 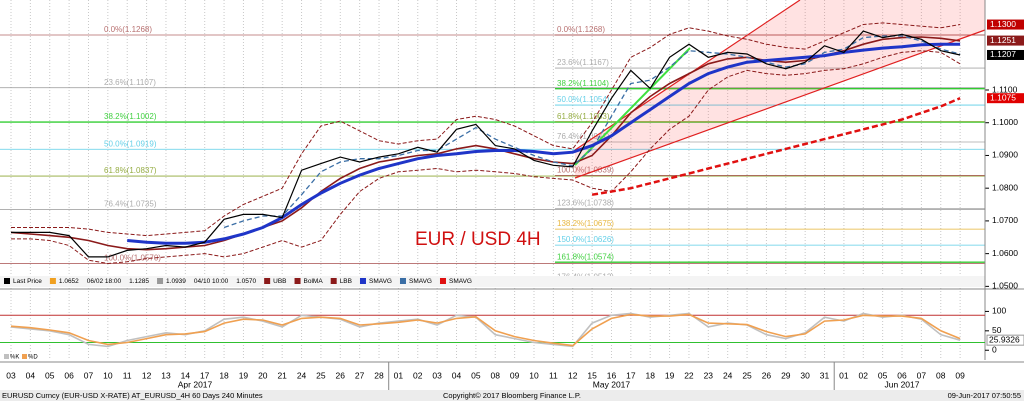 What do you see at coordinates (805, 375) in the screenshot?
I see `x-tick-label: 30` at bounding box center [805, 375].